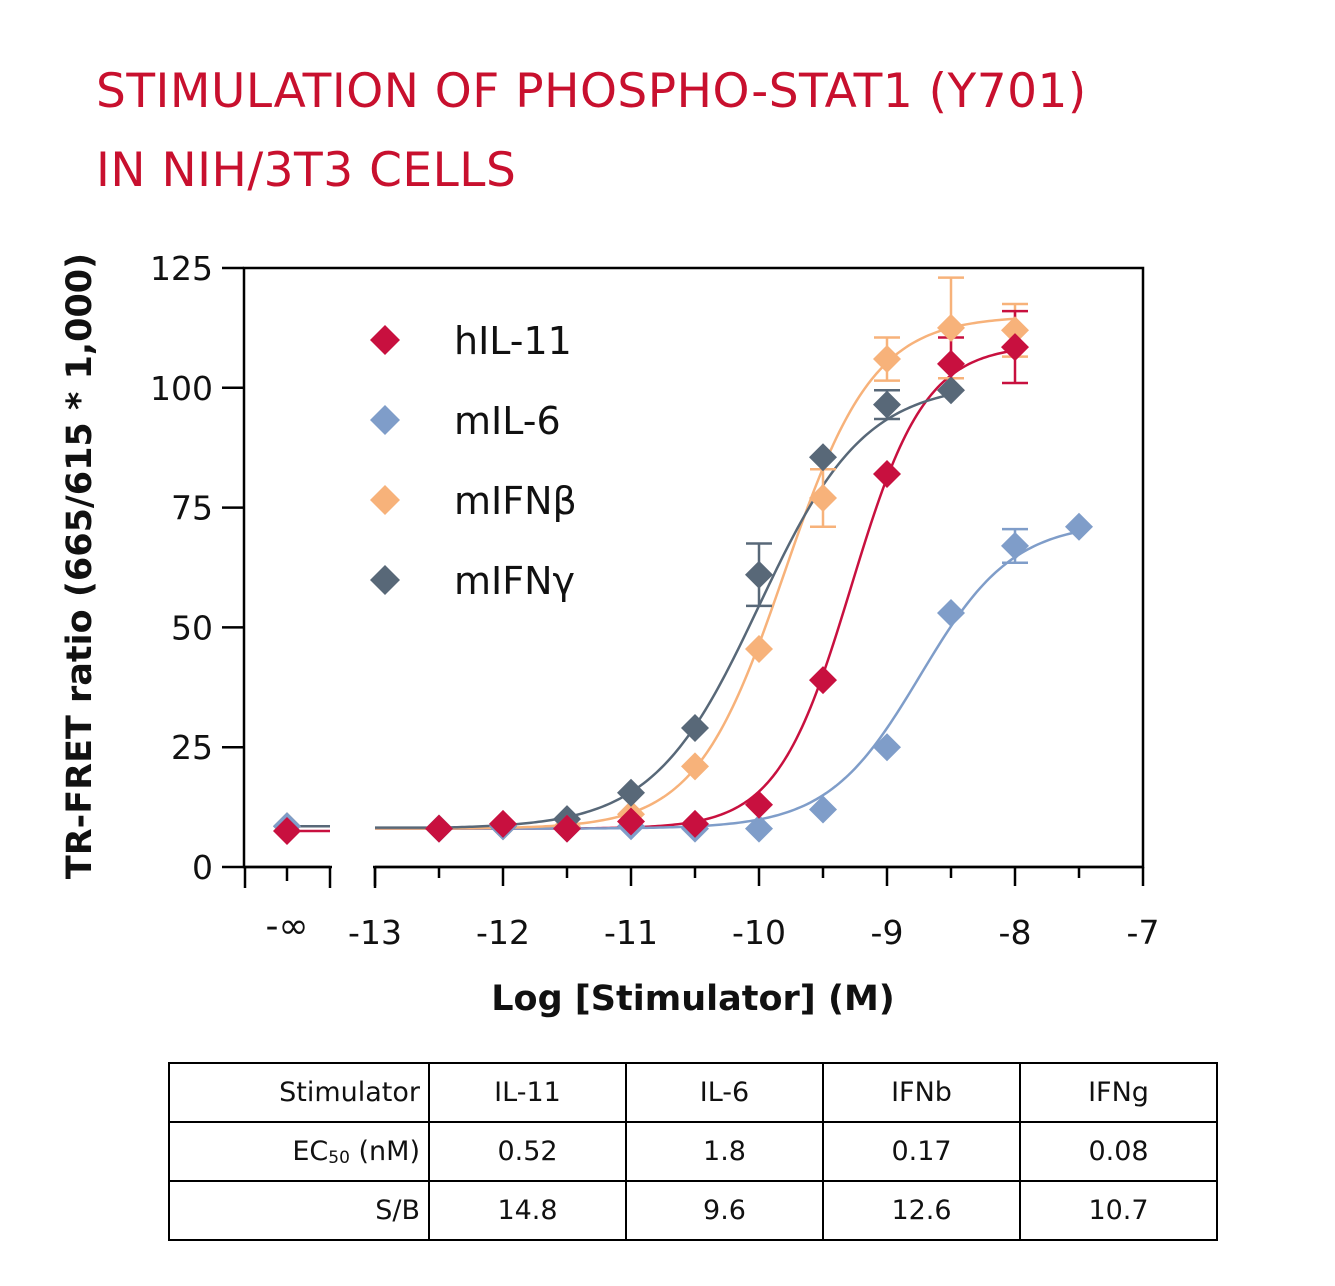  Describe the element at coordinates (693, 999) in the screenshot. I see `x-axis-title: Log [Stimulator] (M)` at that location.